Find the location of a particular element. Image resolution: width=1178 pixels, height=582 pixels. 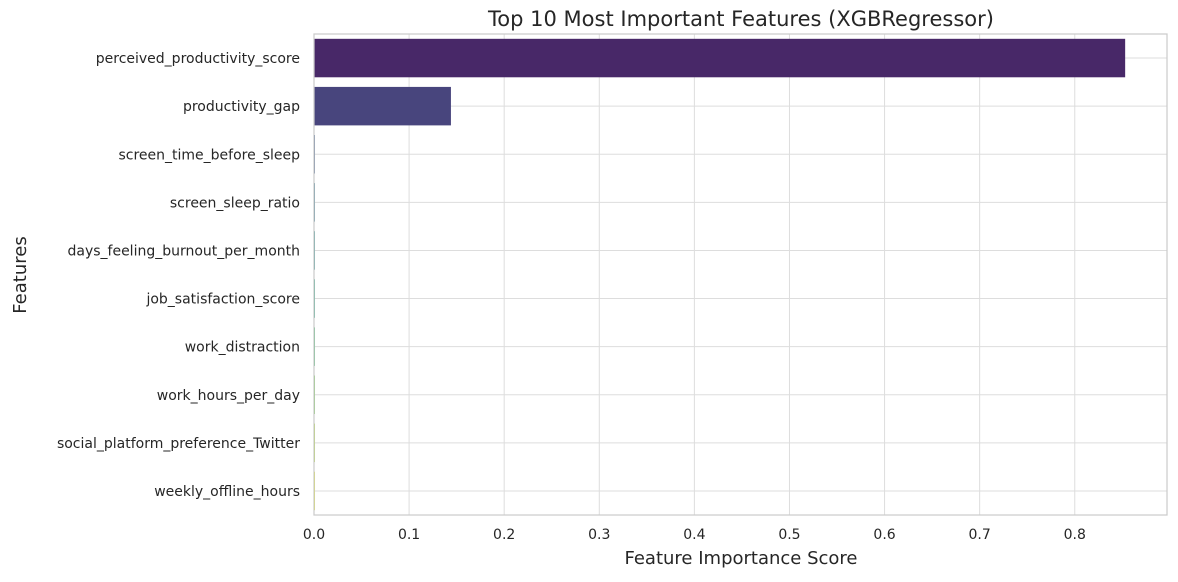

x-tick-label-0: 0.0 is located at coordinates (314, 535).